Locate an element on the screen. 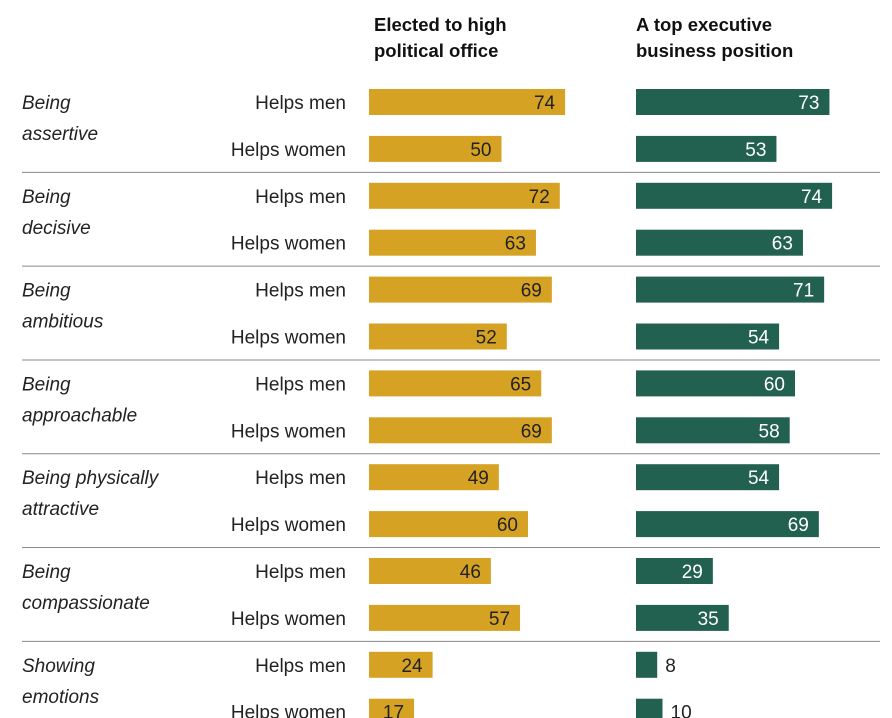 The image size is (892, 718). panel-title-political: Elected to high political office is located at coordinates (440, 38).